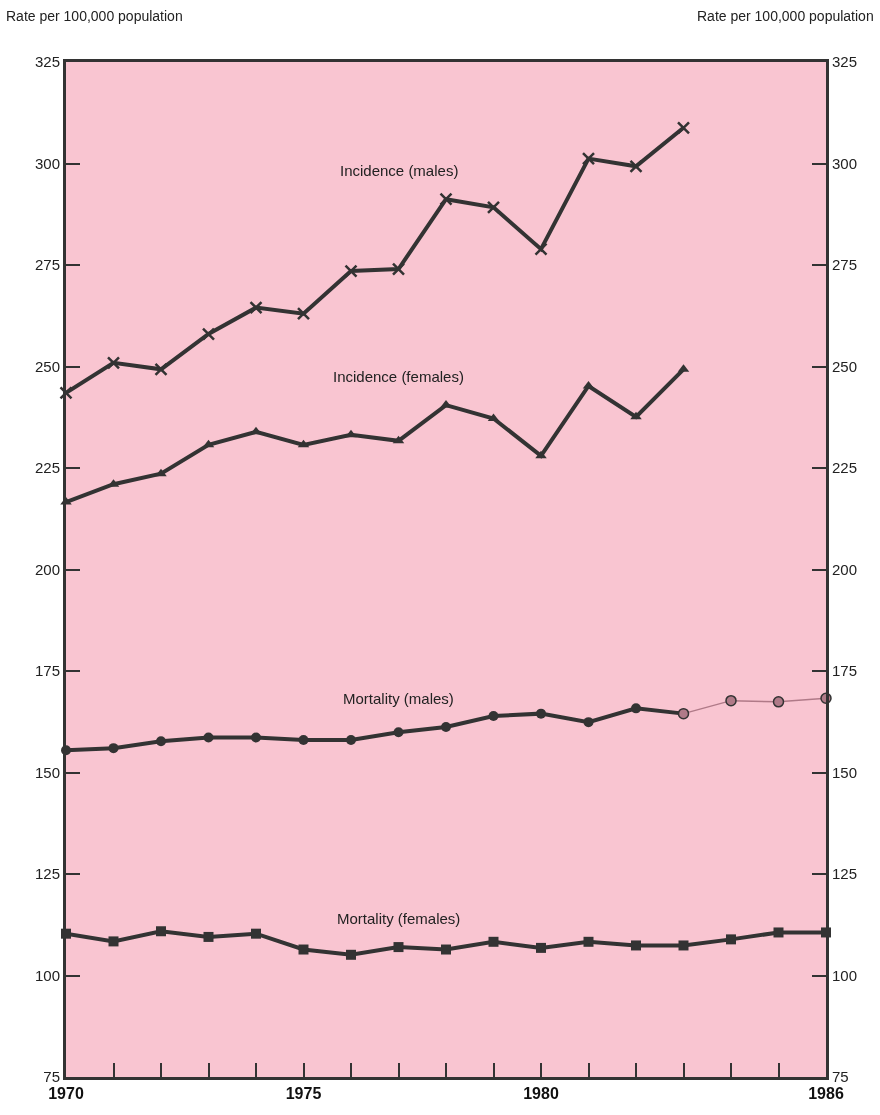 This screenshot has width=880, height=1115. Describe the element at coordinates (47, 671) in the screenshot. I see `y-tick-label: 175` at that location.